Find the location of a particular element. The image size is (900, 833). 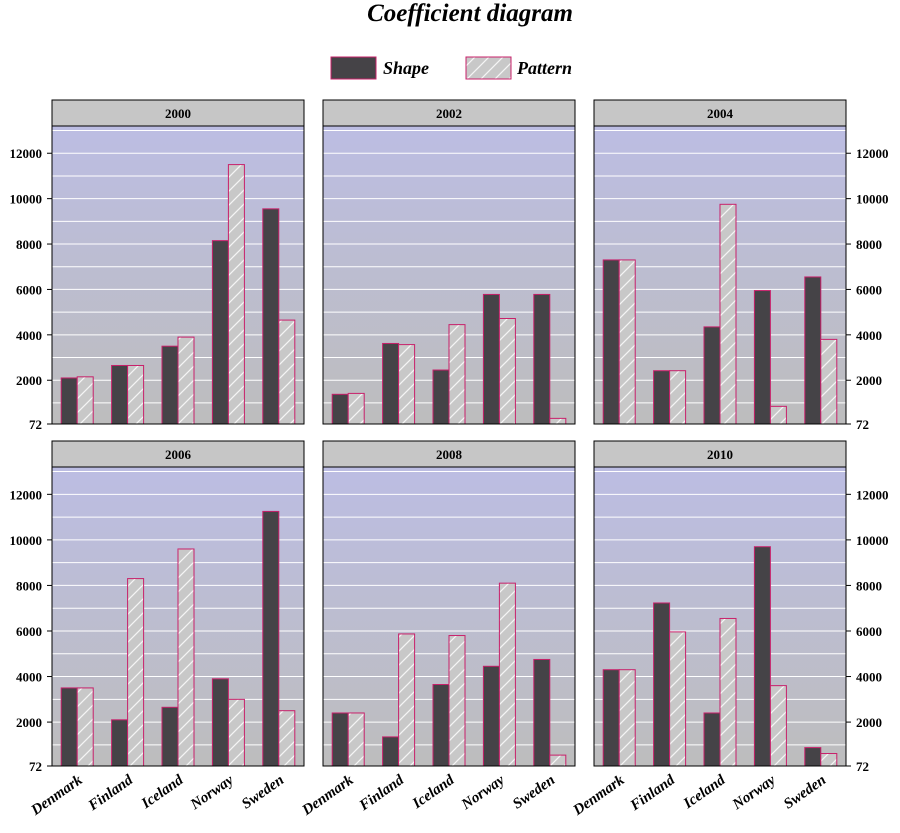

bar-shape-finland-2004 is located at coordinates (662, 397).